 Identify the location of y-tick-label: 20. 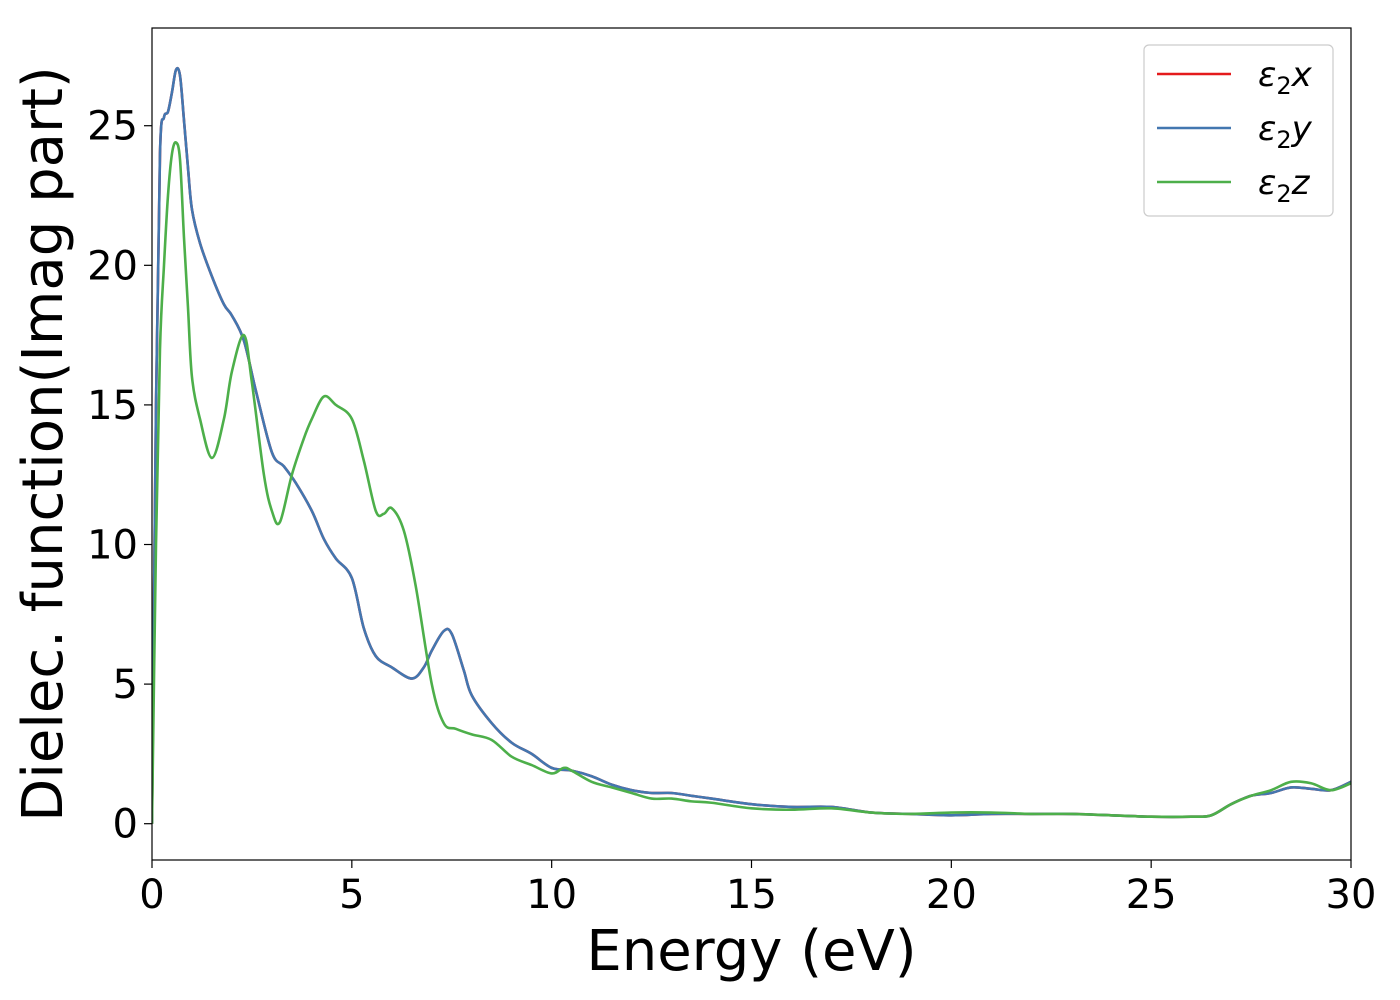
(112, 266).